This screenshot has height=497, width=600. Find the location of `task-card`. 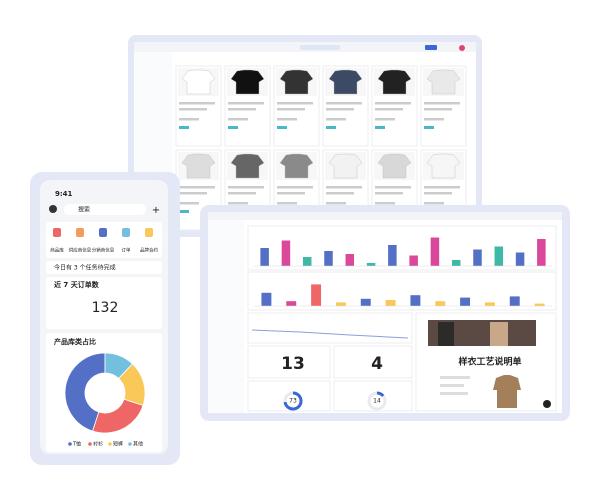

task-card is located at coordinates (104, 267).